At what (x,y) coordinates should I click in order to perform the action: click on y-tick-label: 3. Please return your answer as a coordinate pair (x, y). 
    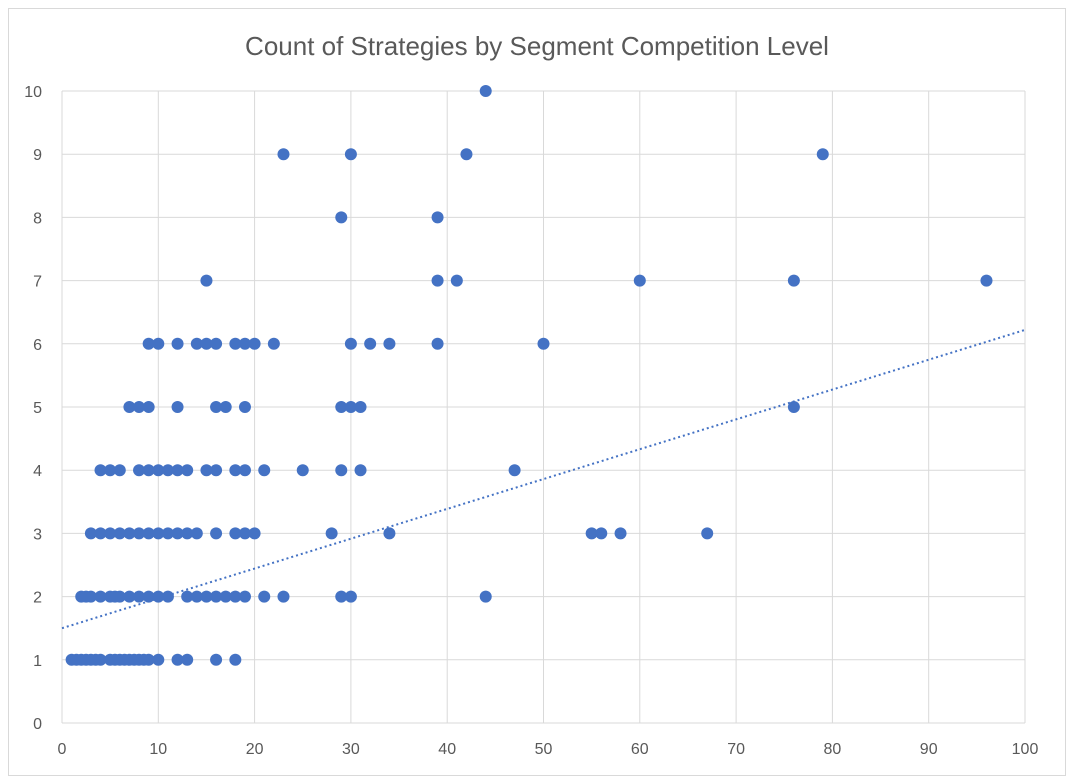
    Looking at the image, I should click on (37, 534).